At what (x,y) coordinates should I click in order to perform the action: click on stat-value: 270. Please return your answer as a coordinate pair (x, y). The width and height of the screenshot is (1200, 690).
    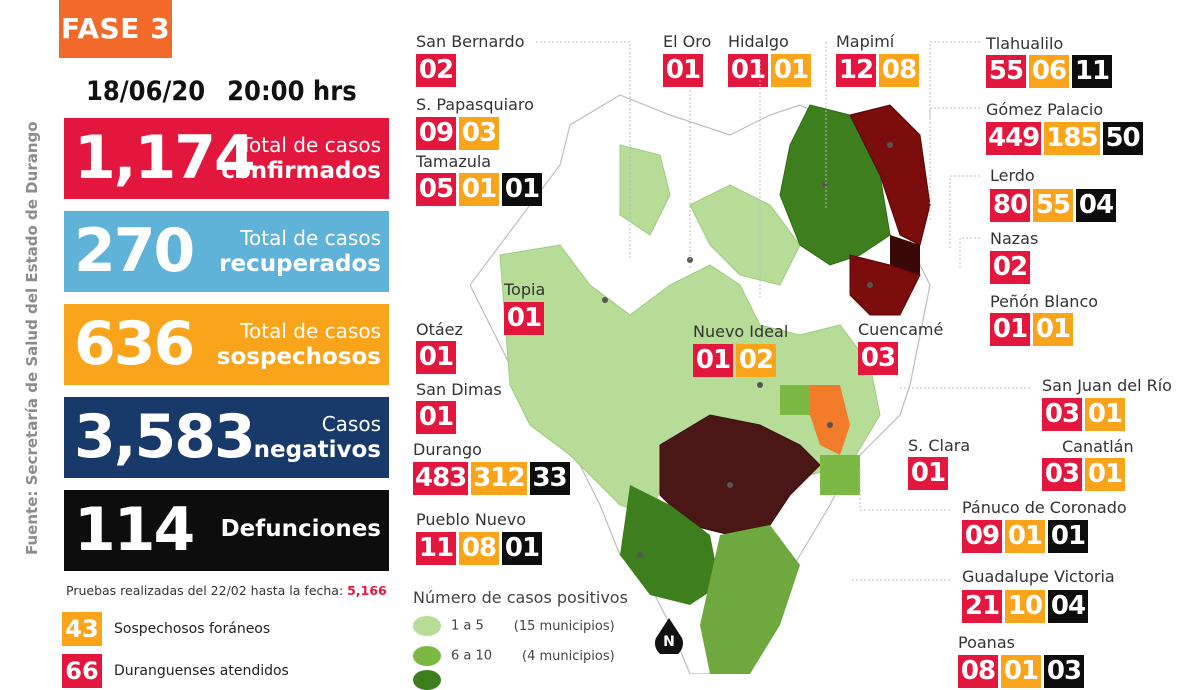
    Looking at the image, I should click on (134, 251).